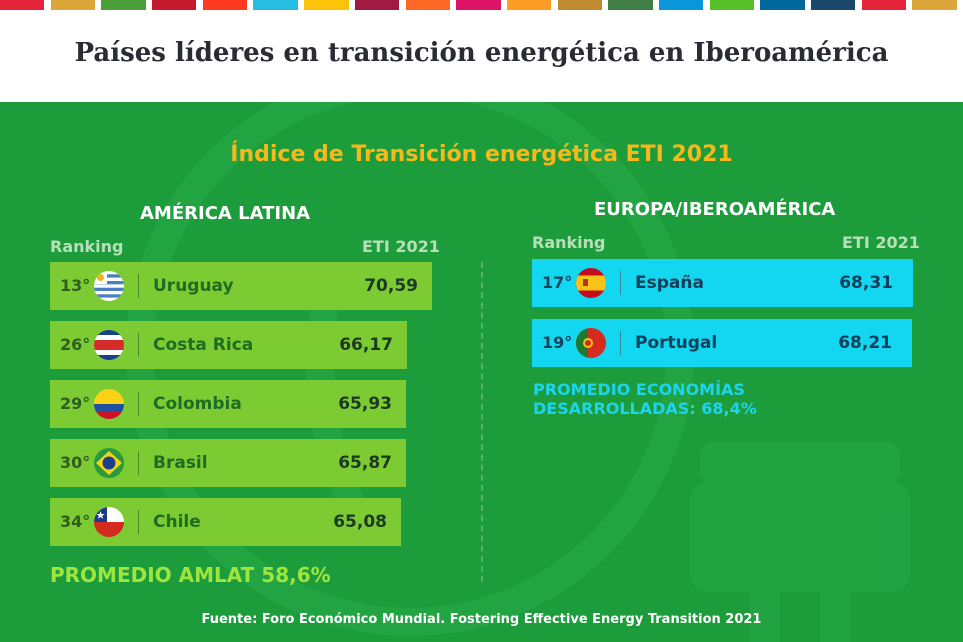 The image size is (963, 642). Describe the element at coordinates (75, 344) in the screenshot. I see `rank-label: 26°` at that location.